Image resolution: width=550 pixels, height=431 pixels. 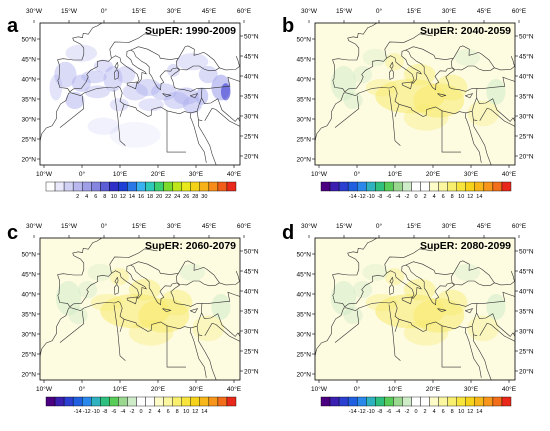 I want to click on colorbar-label: 0, so click(x=140, y=412).